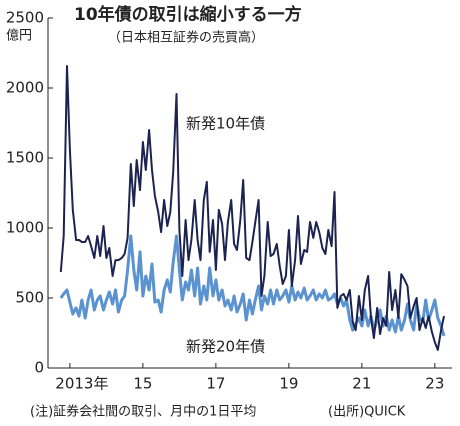 The image size is (460, 426). Describe the element at coordinates (29, 298) in the screenshot. I see `y-tick-label: 500` at that location.